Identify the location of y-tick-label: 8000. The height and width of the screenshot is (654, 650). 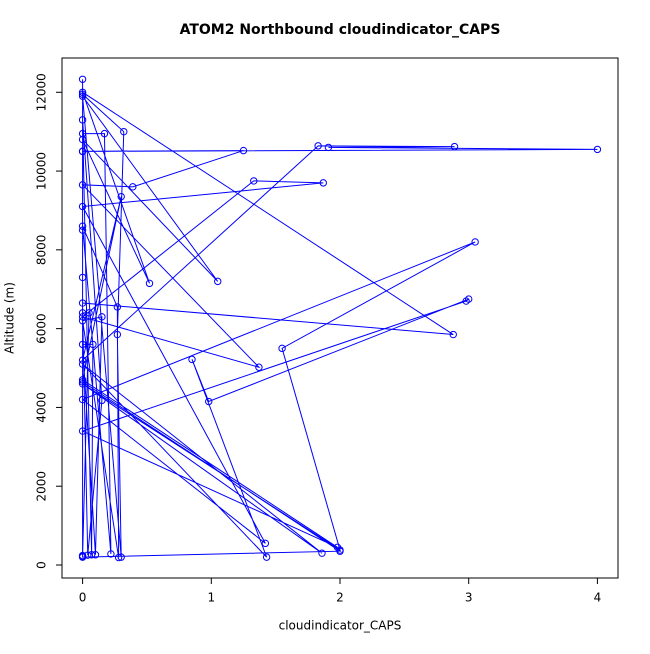
(42, 250).